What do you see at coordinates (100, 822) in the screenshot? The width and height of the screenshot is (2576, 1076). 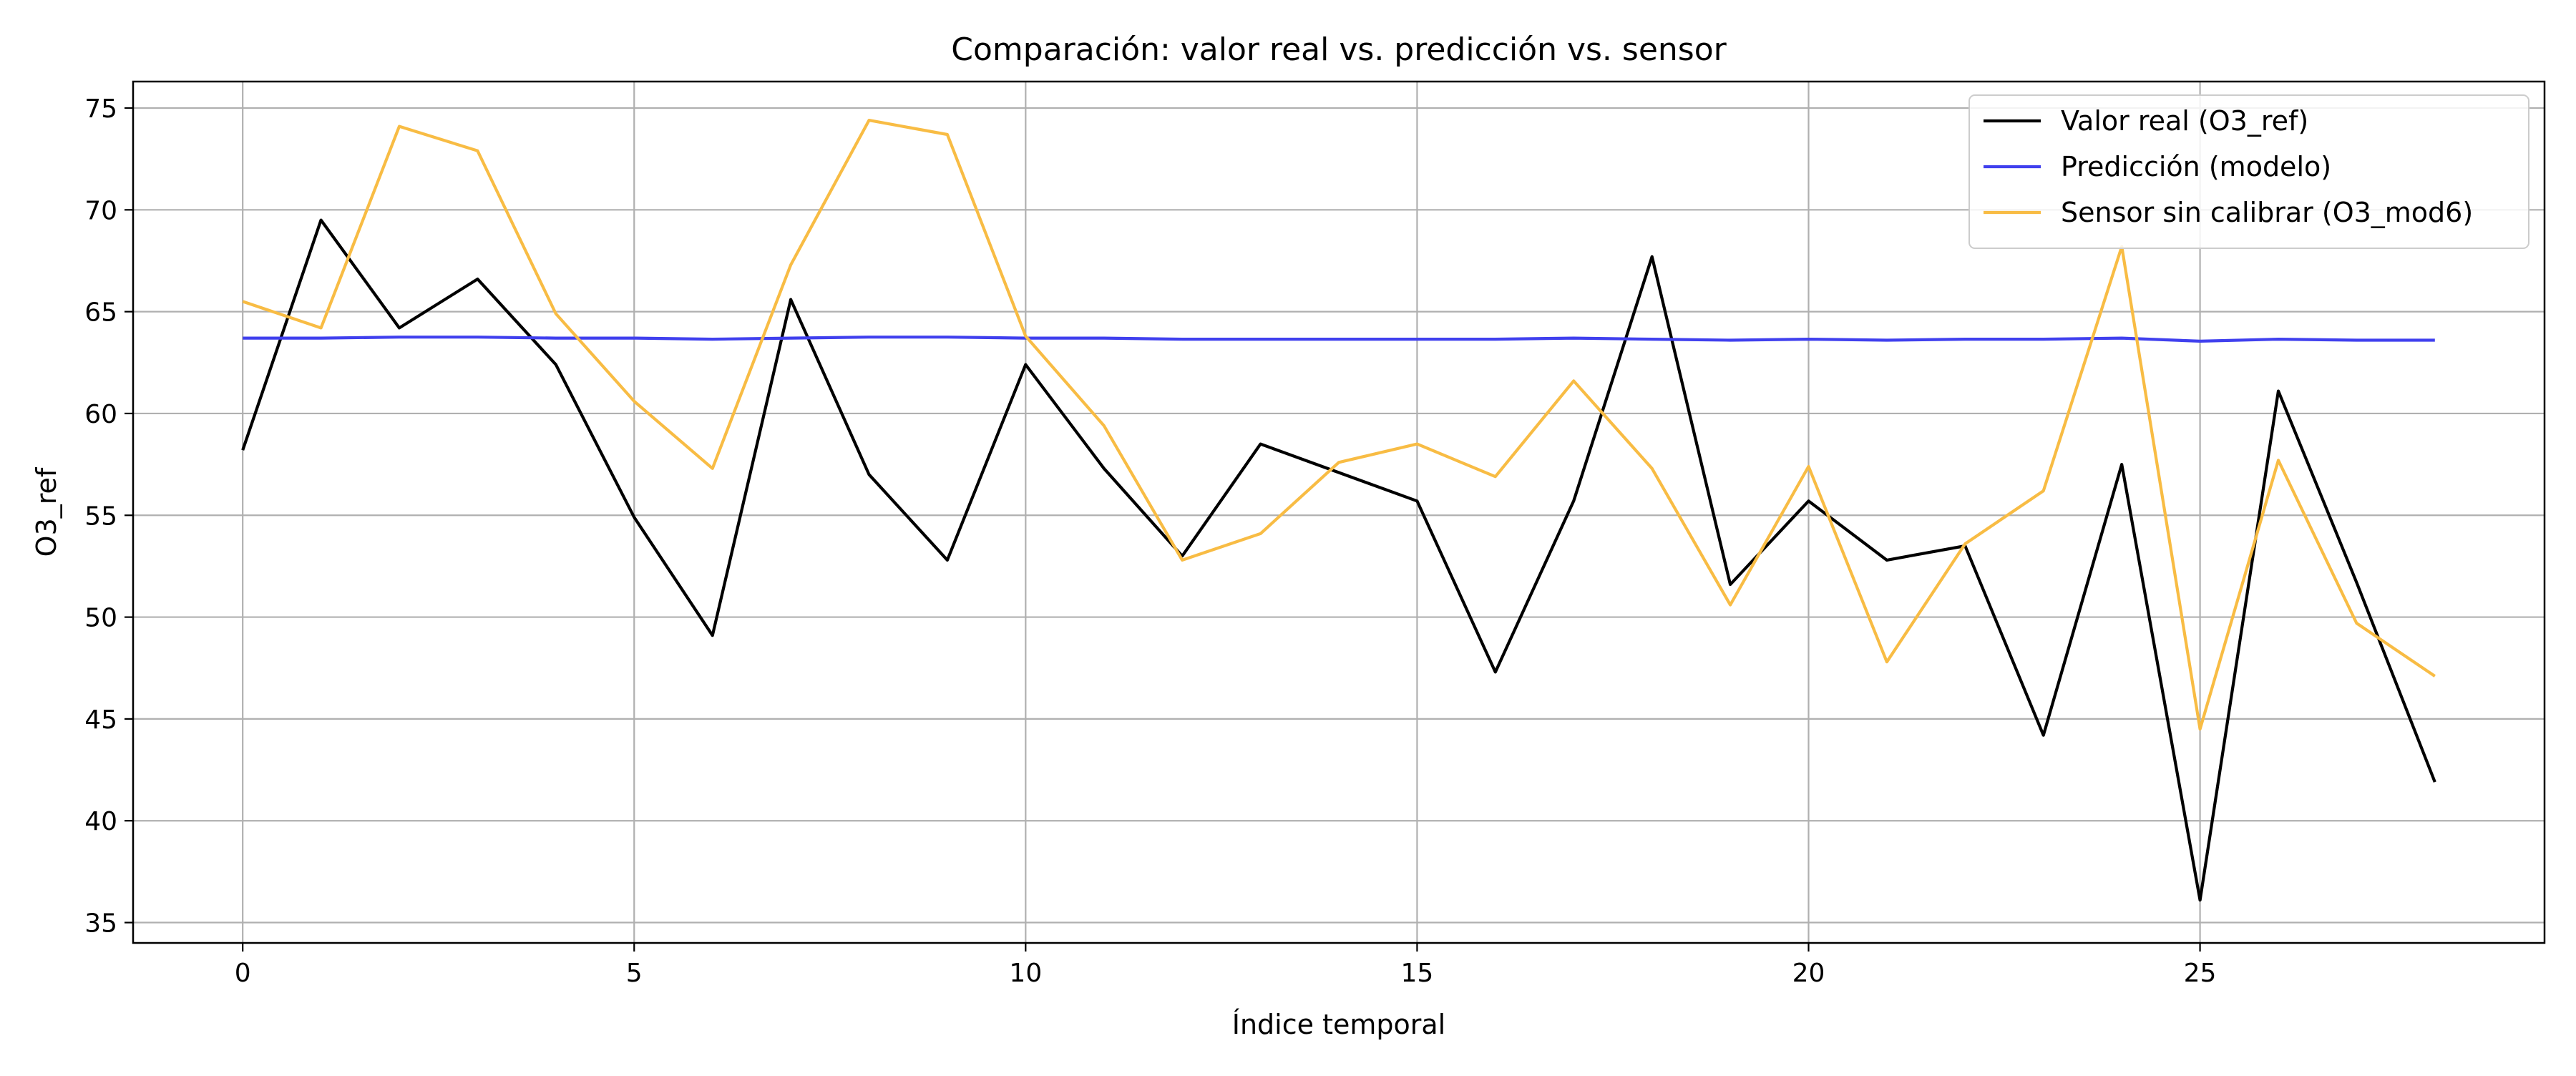 I see `y-tick-label: 40` at bounding box center [100, 822].